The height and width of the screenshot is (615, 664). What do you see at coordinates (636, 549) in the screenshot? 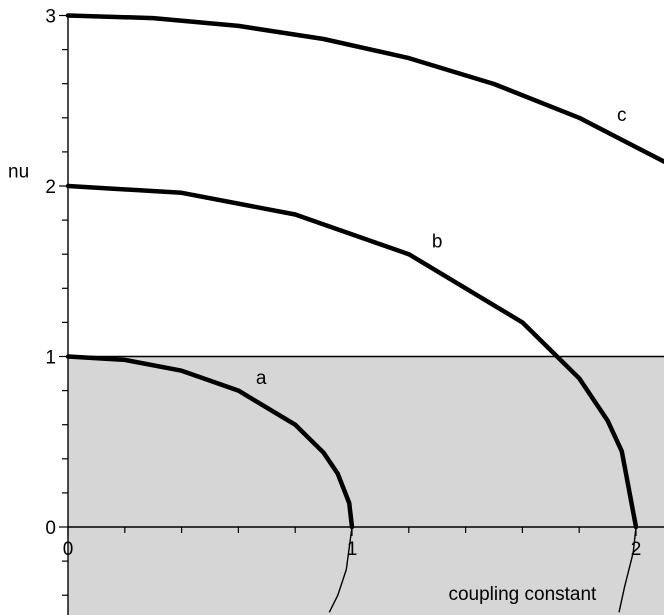
I see `x-tick-label: 2` at bounding box center [636, 549].